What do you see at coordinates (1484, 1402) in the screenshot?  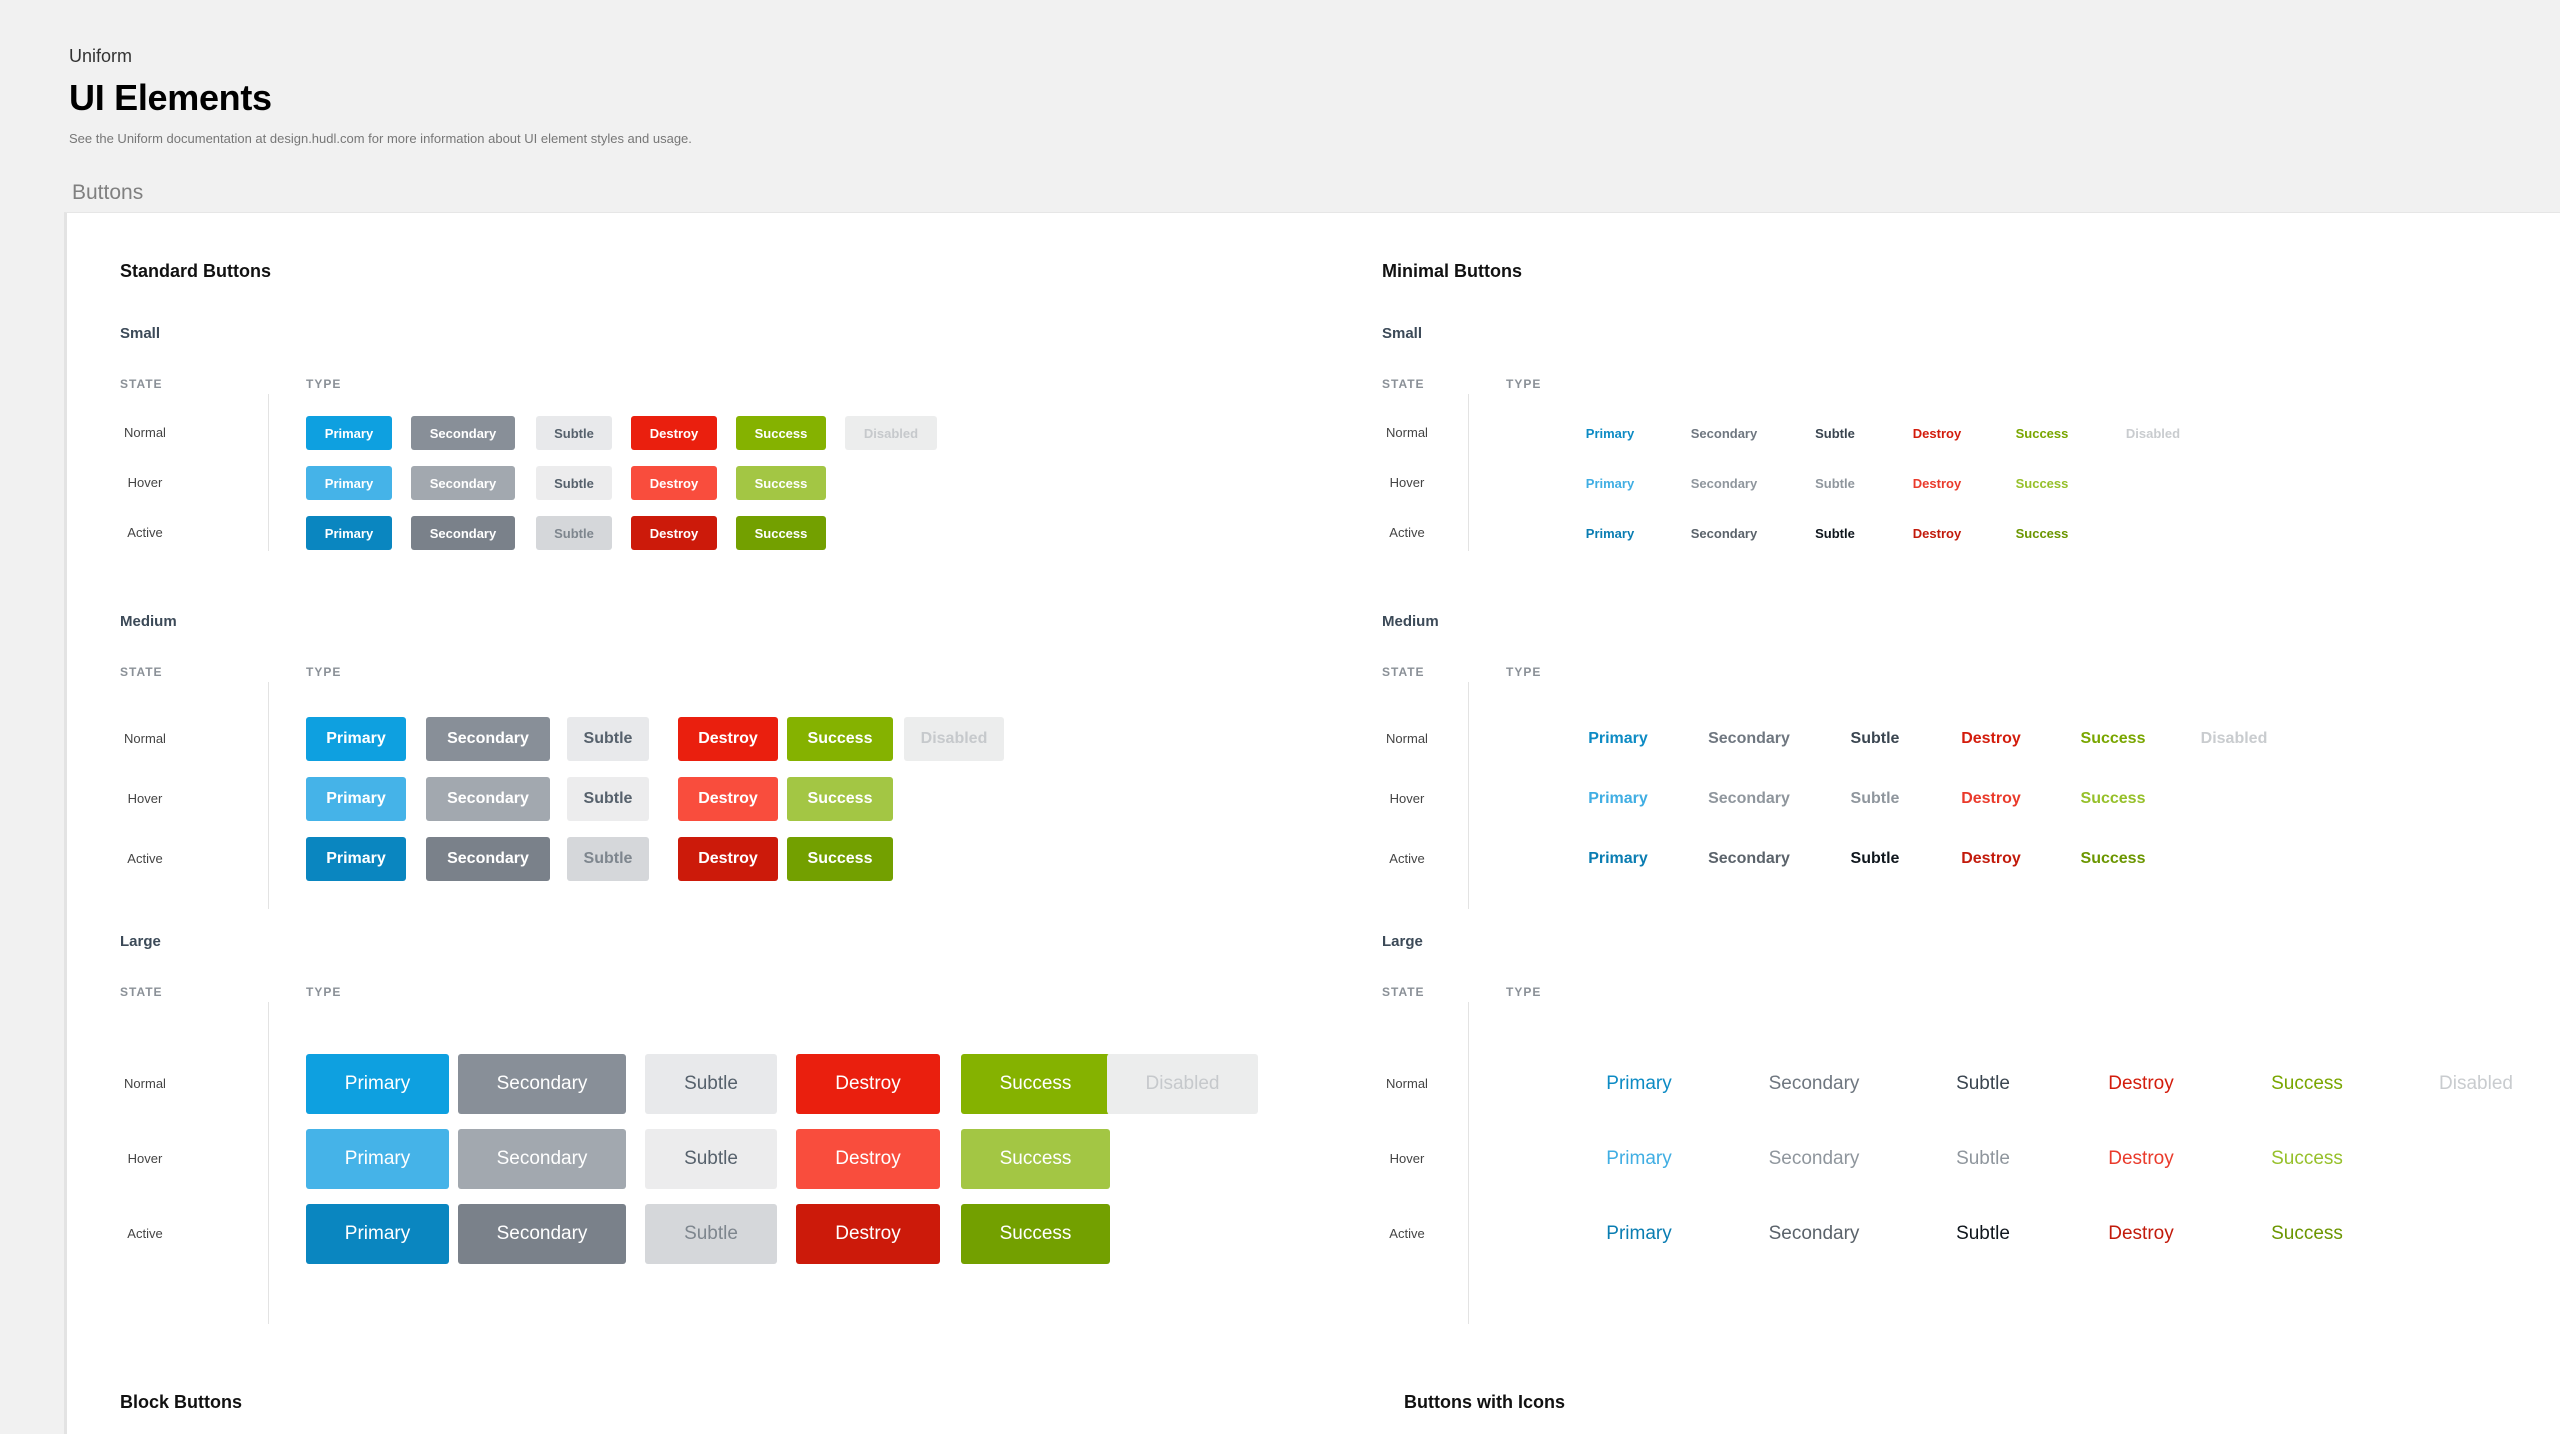 I see `buttons-with-icons-title: Buttons with Icons` at bounding box center [1484, 1402].